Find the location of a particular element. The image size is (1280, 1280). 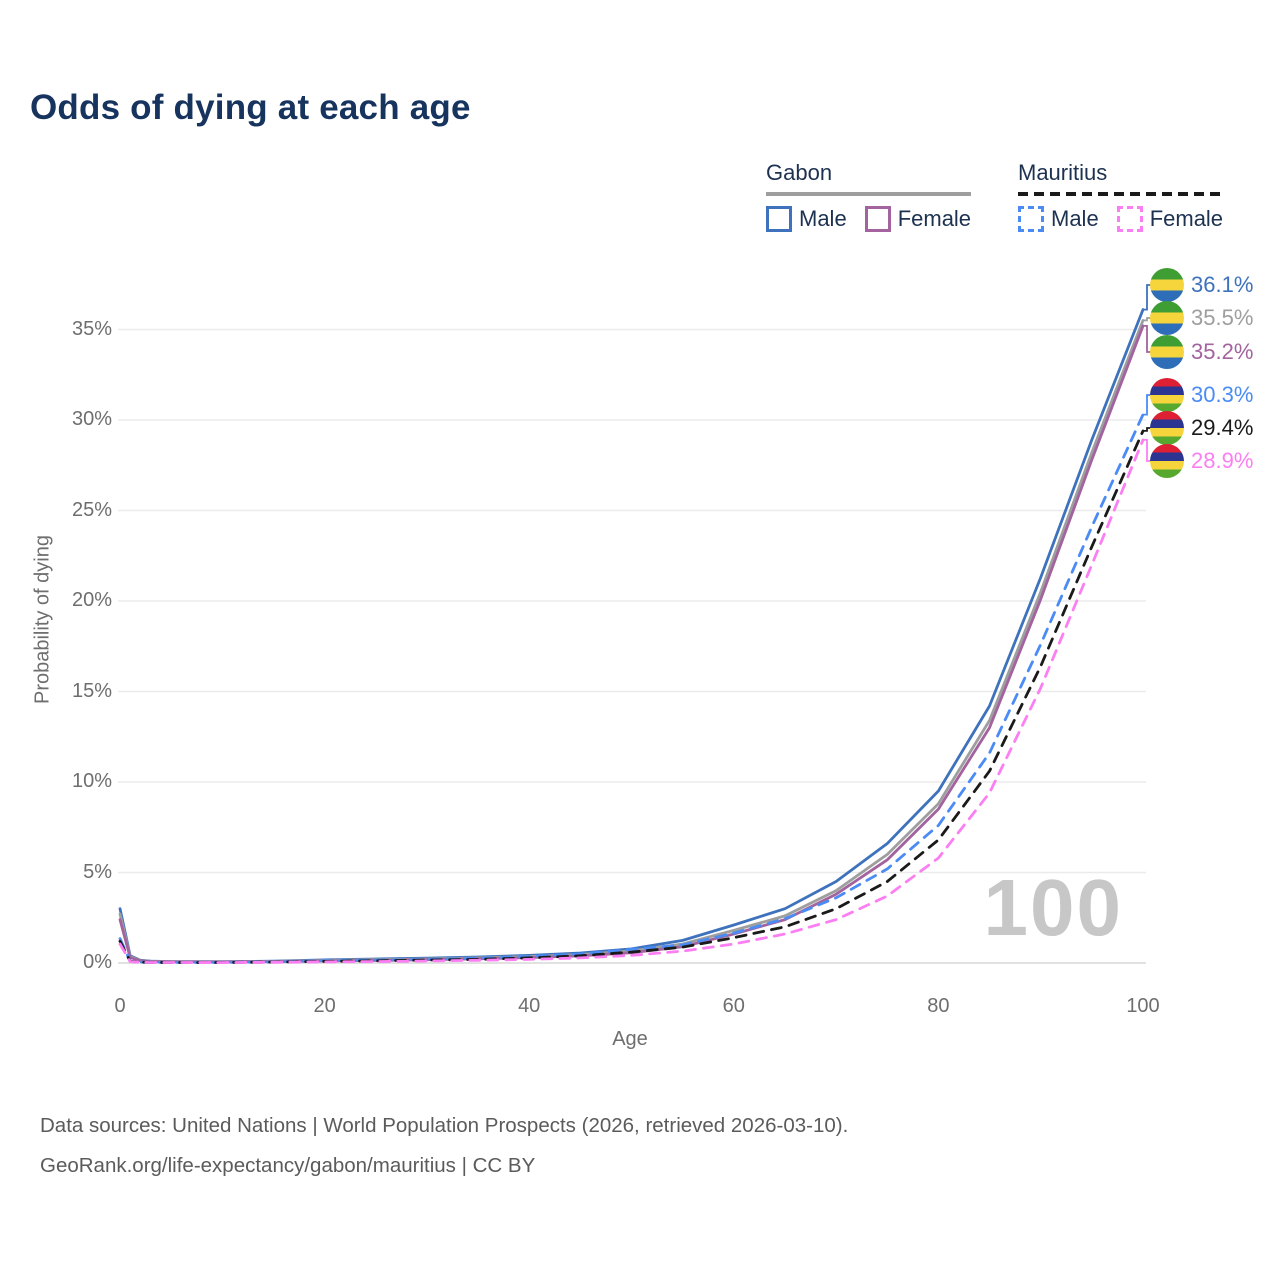

end-label-mauritius-all: 29.4% is located at coordinates (1201, 428).